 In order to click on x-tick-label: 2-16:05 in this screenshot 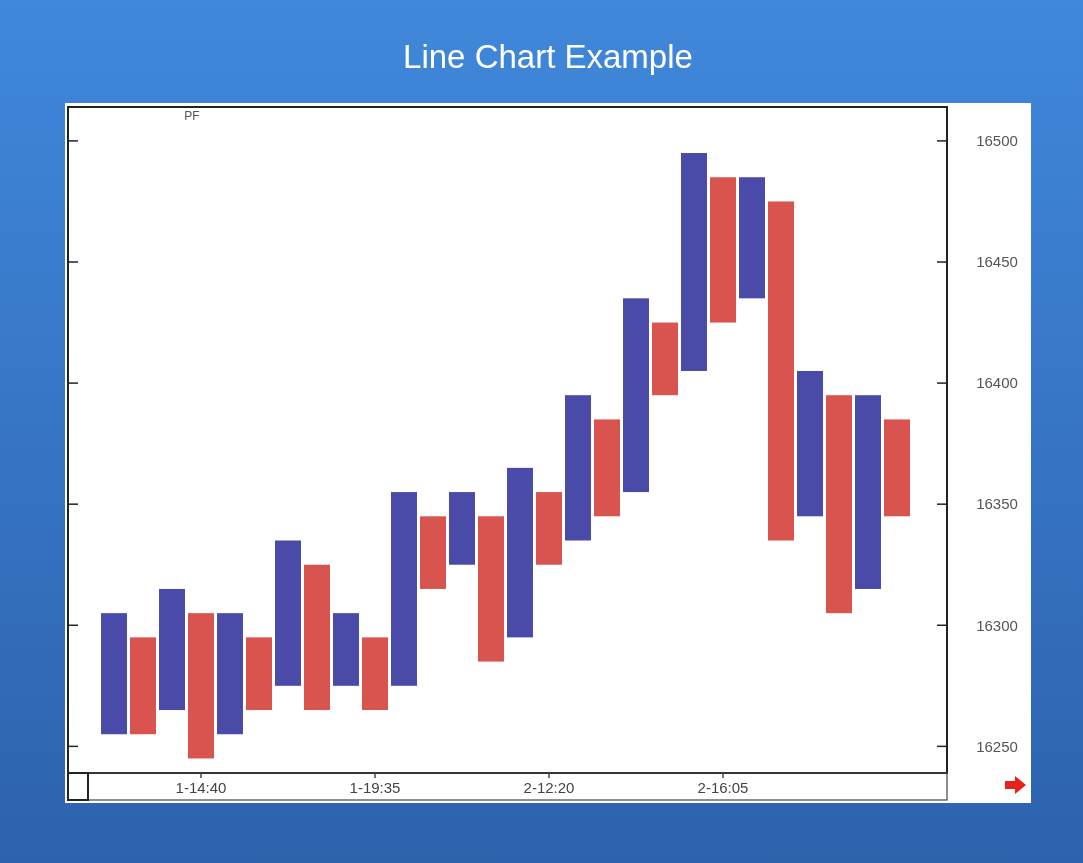, I will do `click(723, 788)`.